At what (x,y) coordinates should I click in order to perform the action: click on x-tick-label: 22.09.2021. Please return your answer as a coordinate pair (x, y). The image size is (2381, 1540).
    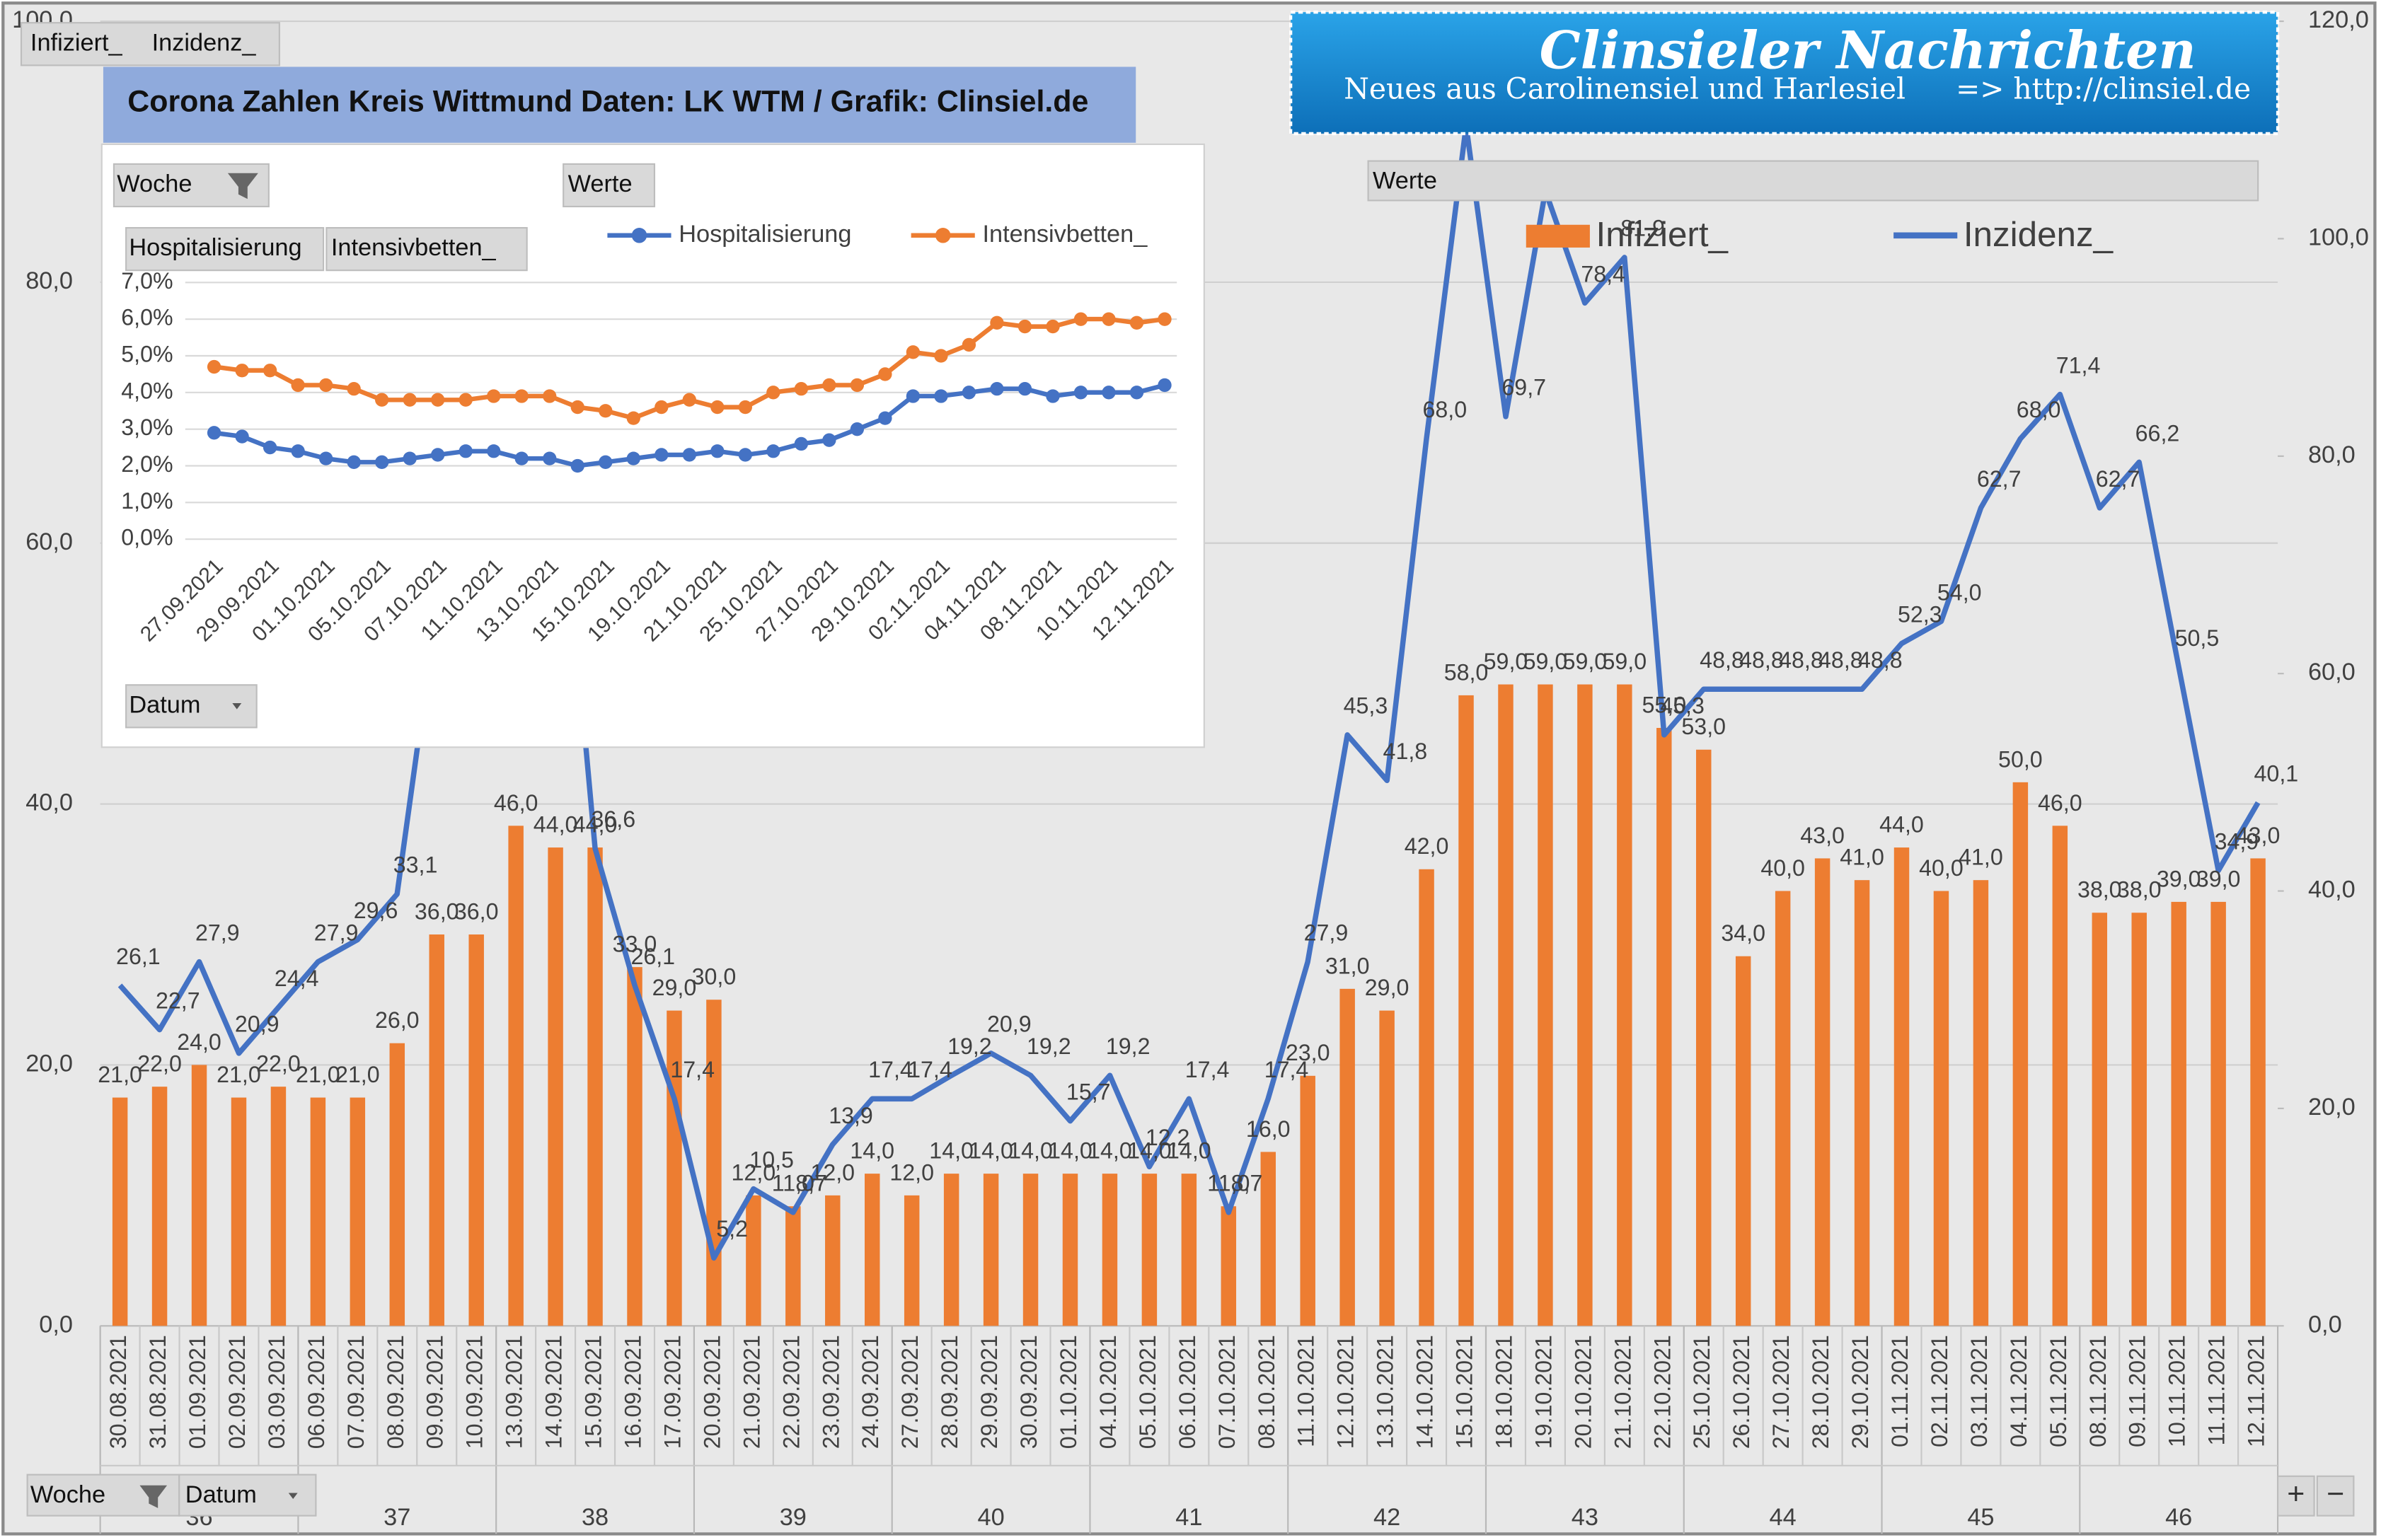
    Looking at the image, I should click on (791, 1392).